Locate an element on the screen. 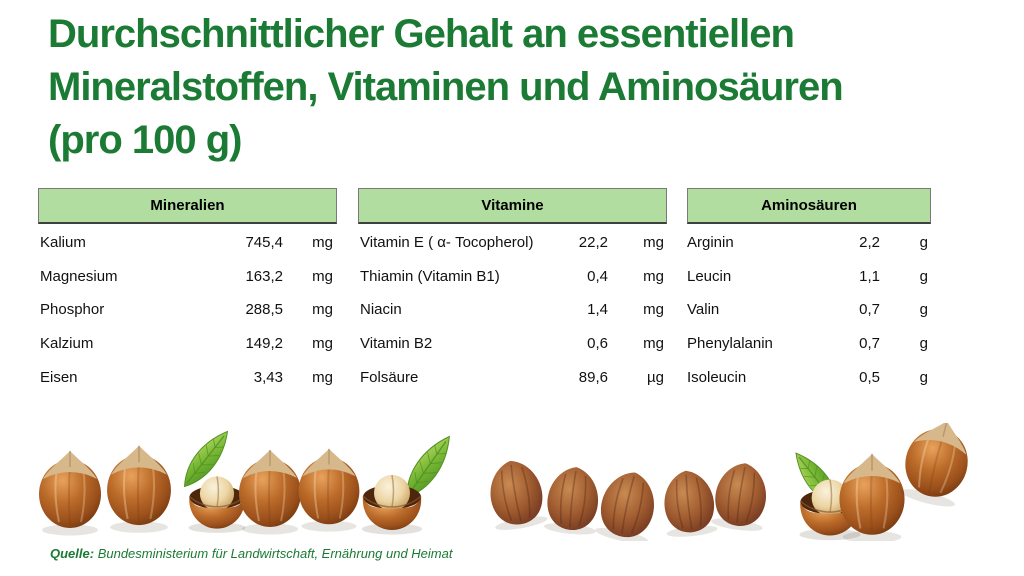 The image size is (1024, 576). cell-value: 0,5 is located at coordinates (869, 377).